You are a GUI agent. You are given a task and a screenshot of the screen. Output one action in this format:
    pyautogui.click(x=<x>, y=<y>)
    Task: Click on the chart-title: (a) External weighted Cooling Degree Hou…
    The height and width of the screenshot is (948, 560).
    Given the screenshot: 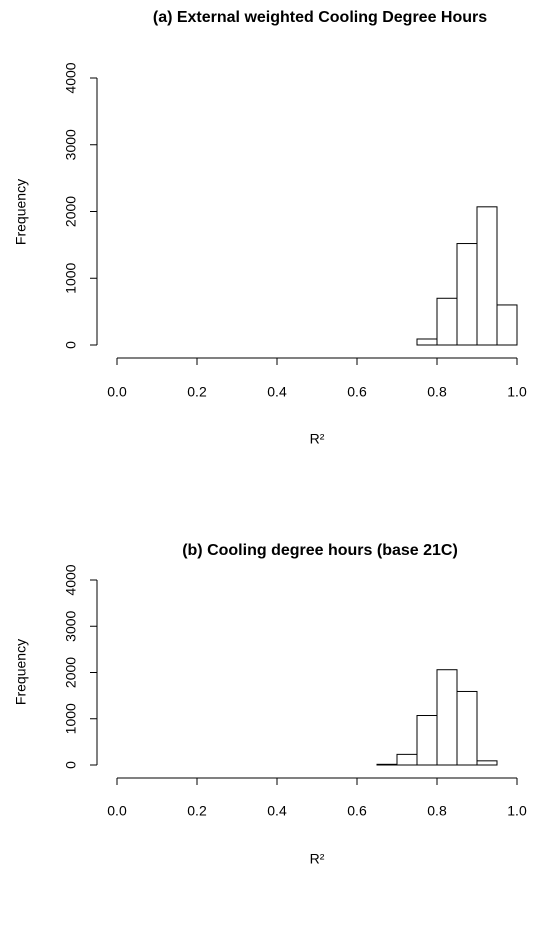 What is the action you would take?
    pyautogui.click(x=320, y=17)
    